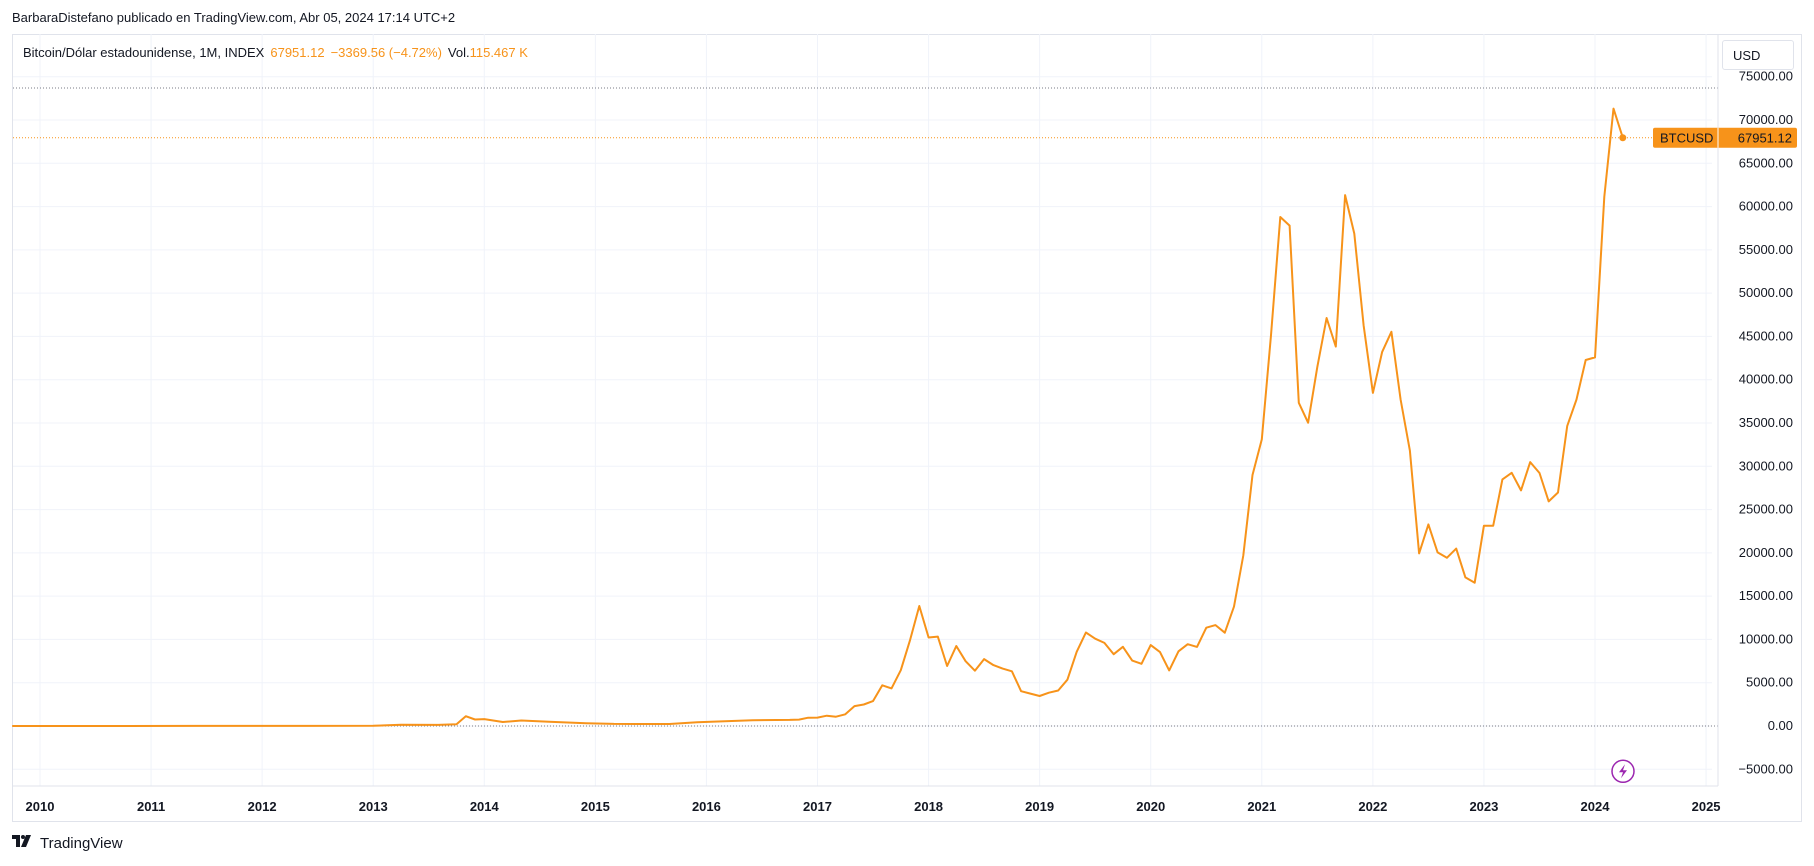 The image size is (1814, 866). What do you see at coordinates (1766, 249) in the screenshot?
I see `y-tick-label: 55000.00` at bounding box center [1766, 249].